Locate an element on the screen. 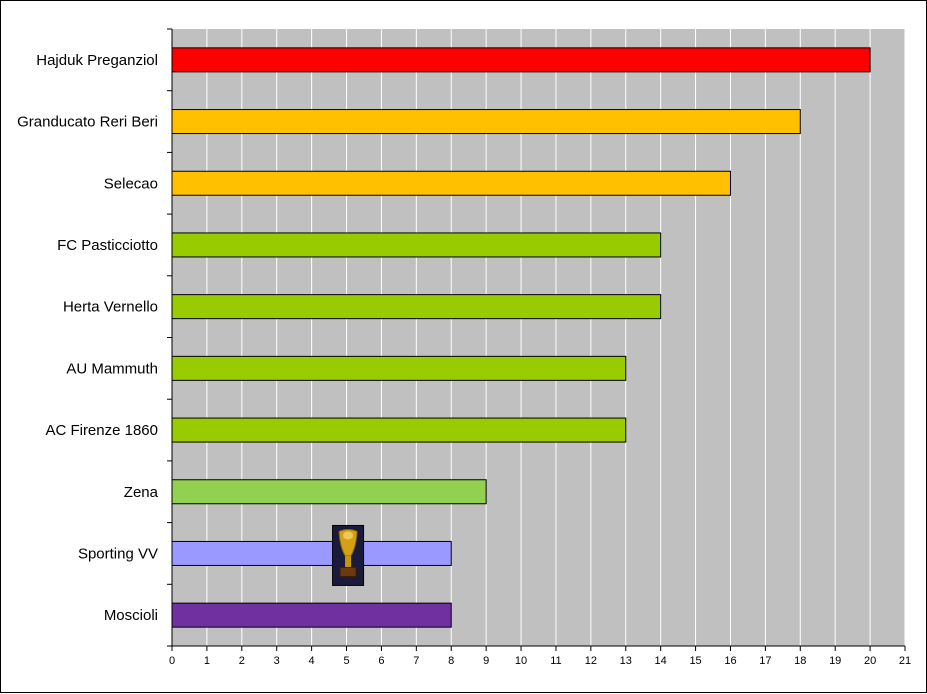 The image size is (927, 694). x-tick-label: 14 is located at coordinates (661, 661).